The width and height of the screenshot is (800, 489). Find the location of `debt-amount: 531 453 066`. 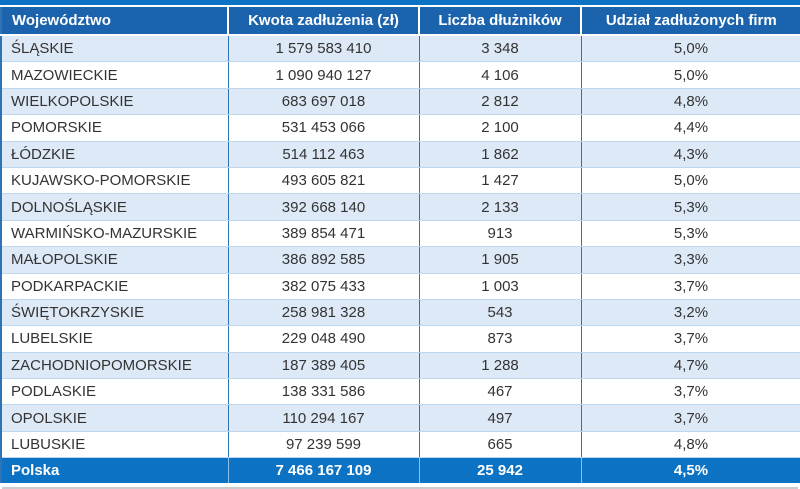

debt-amount: 531 453 066 is located at coordinates (324, 128).